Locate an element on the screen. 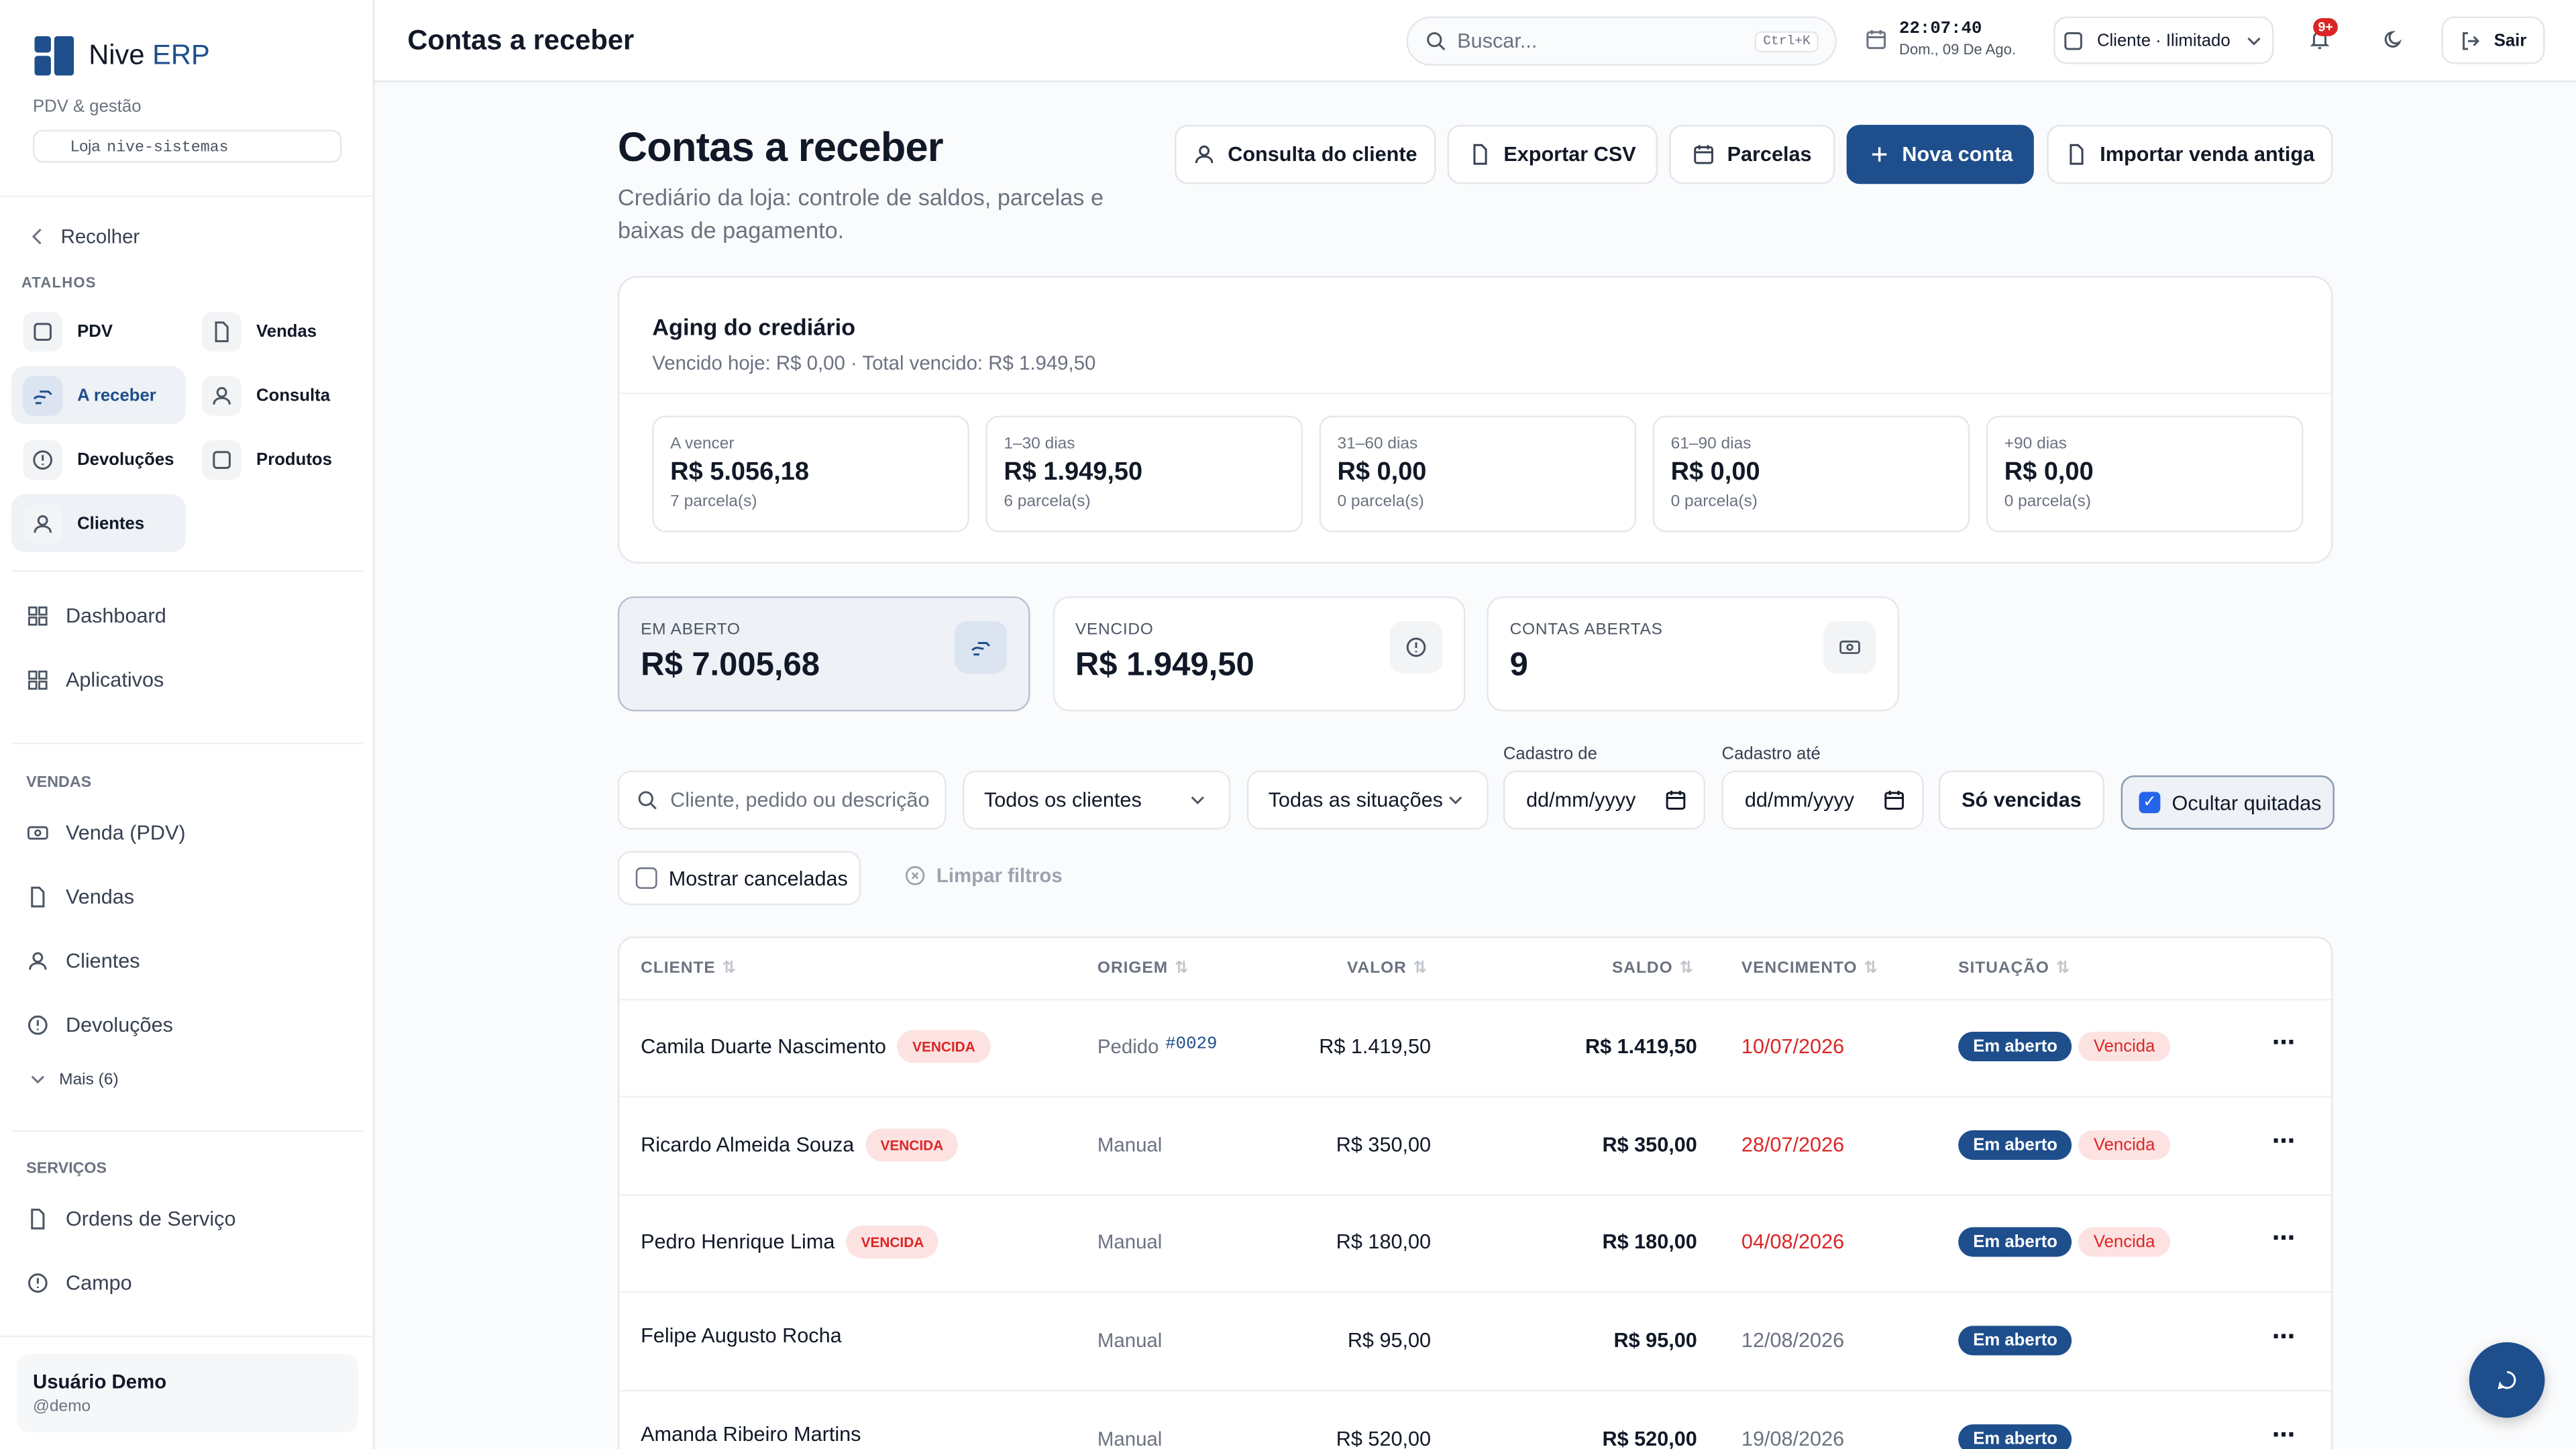 The height and width of the screenshot is (1449, 2576). store-label: Loja is located at coordinates (85, 146).